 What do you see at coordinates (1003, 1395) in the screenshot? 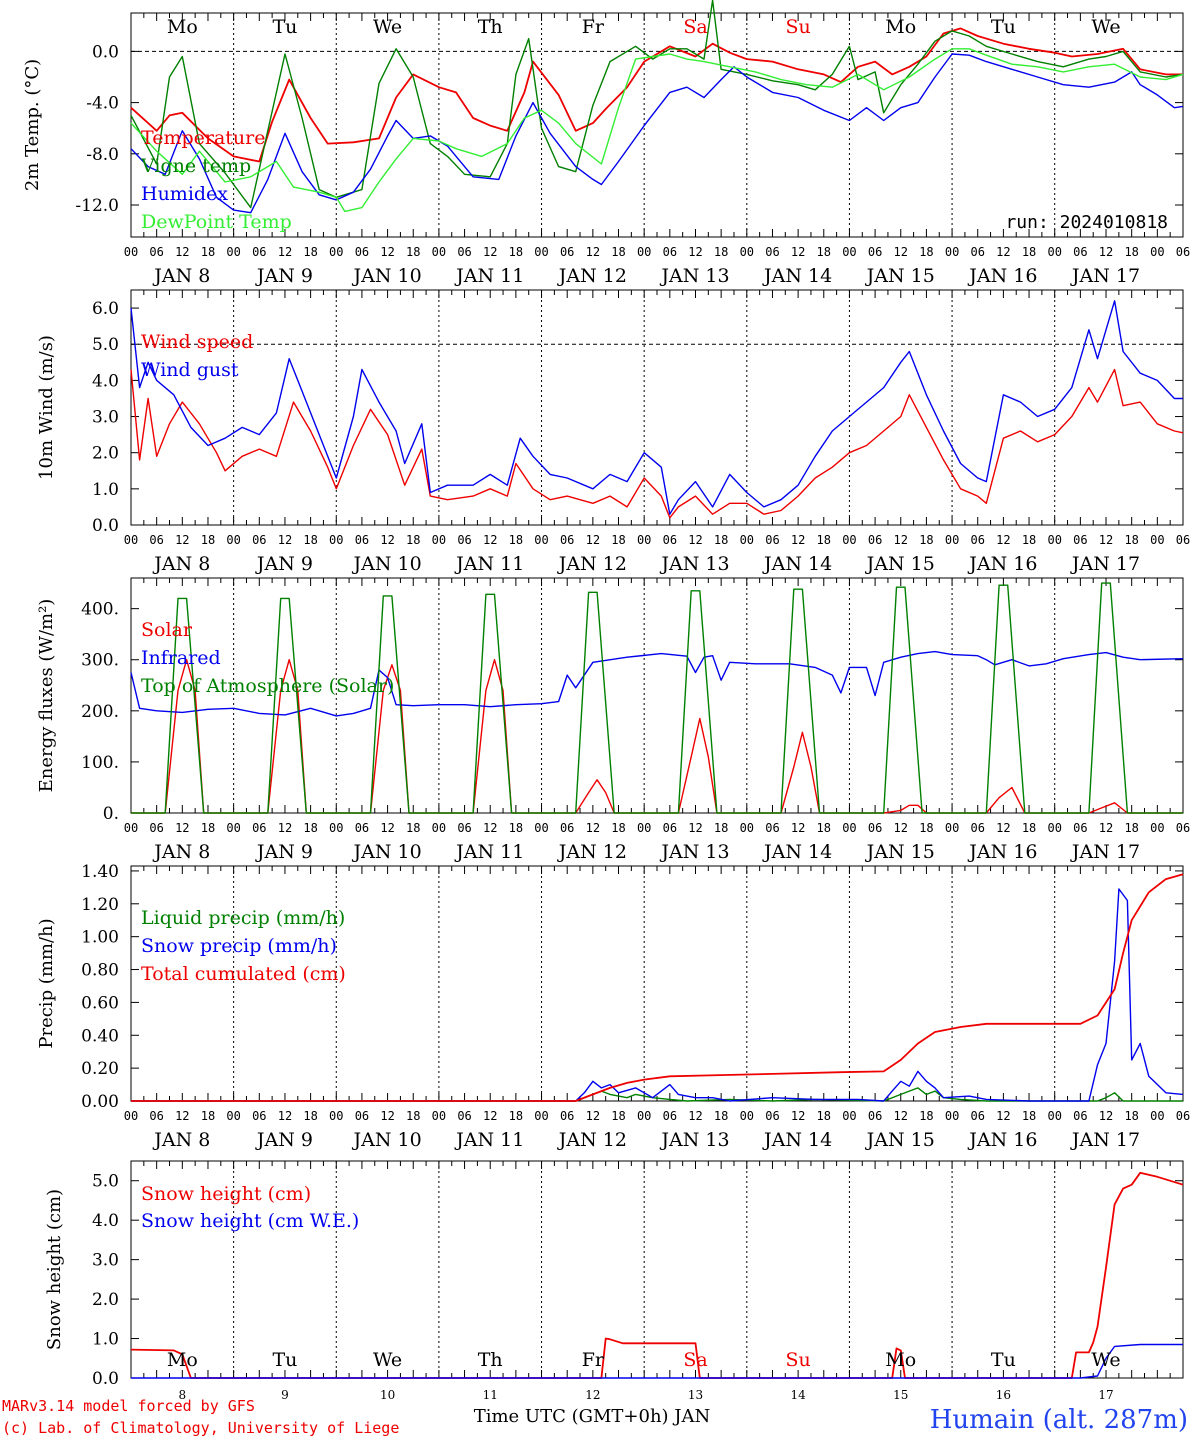
I see `day-number-label: 16` at bounding box center [1003, 1395].